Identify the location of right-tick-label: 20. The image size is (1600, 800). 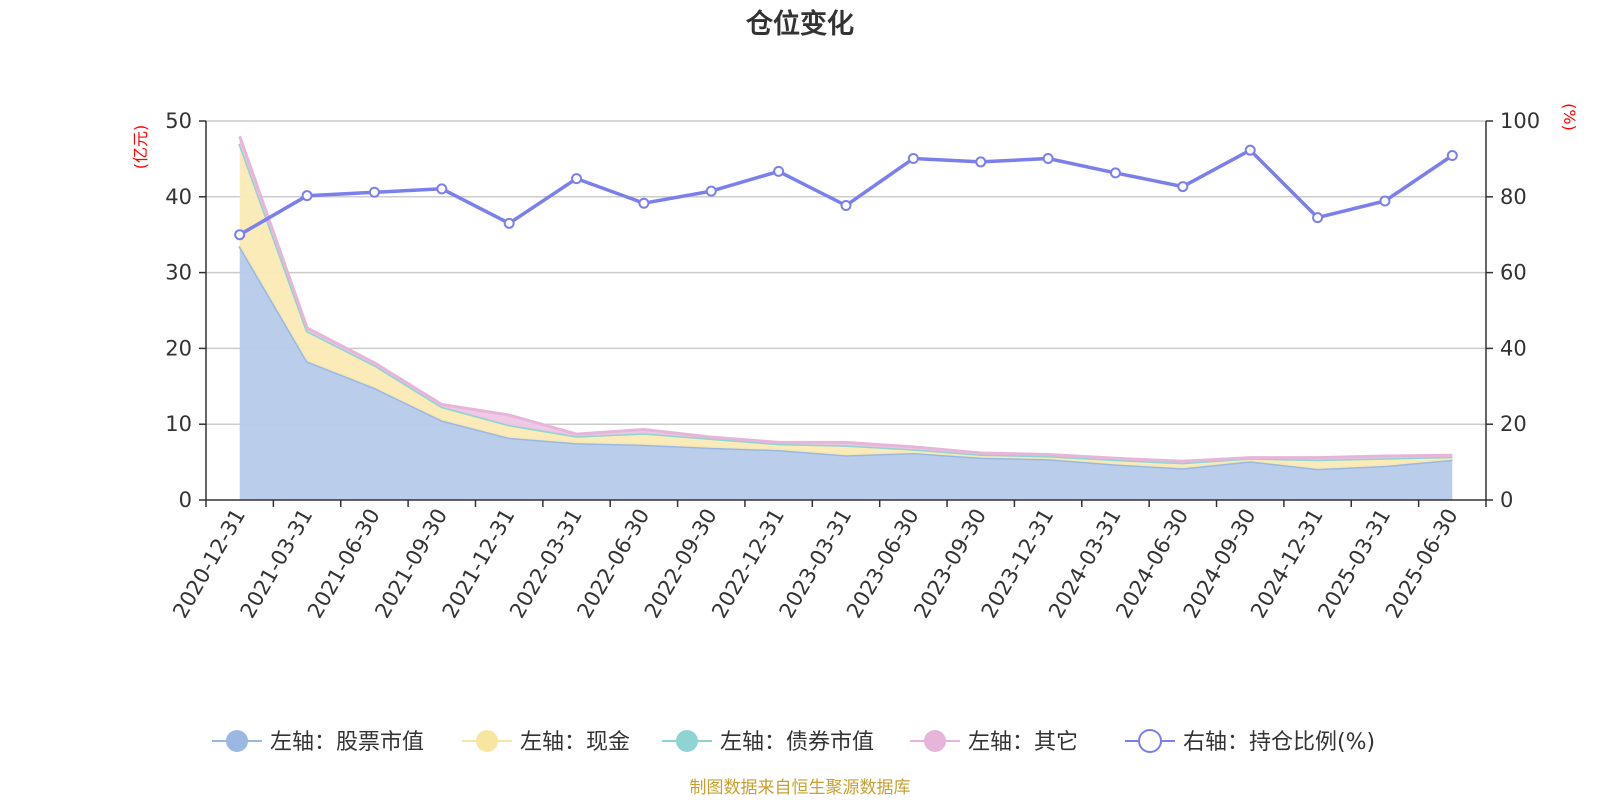
(1513, 424).